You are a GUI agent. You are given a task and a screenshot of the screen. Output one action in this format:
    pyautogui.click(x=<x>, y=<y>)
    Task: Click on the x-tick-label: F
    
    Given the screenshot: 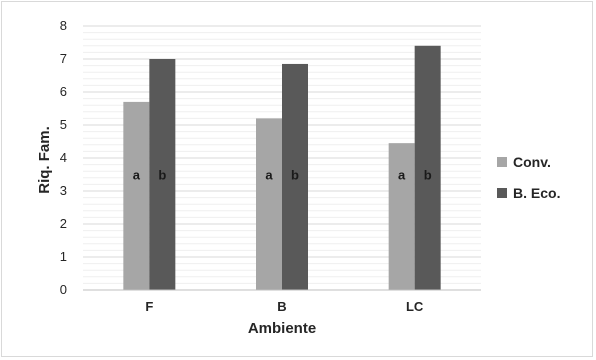 What is the action you would take?
    pyautogui.click(x=149, y=306)
    